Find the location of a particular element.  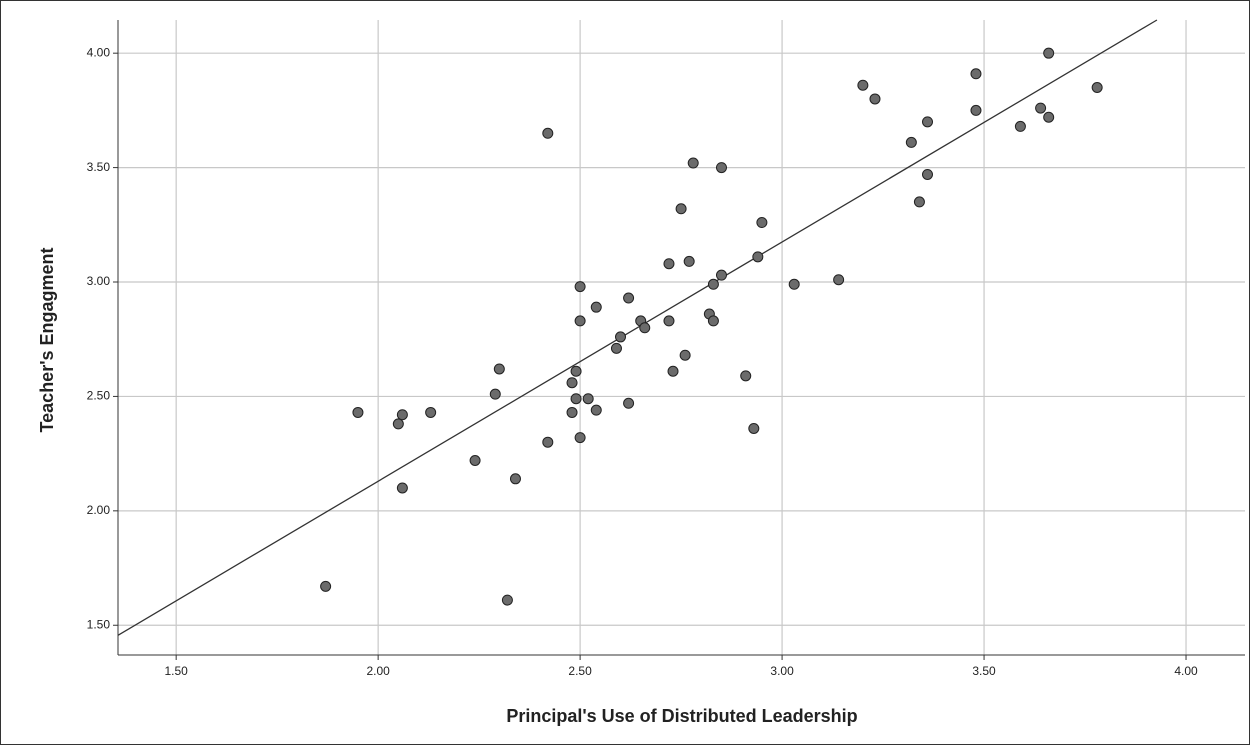

y-tick-label: 3.50 is located at coordinates (99, 167).